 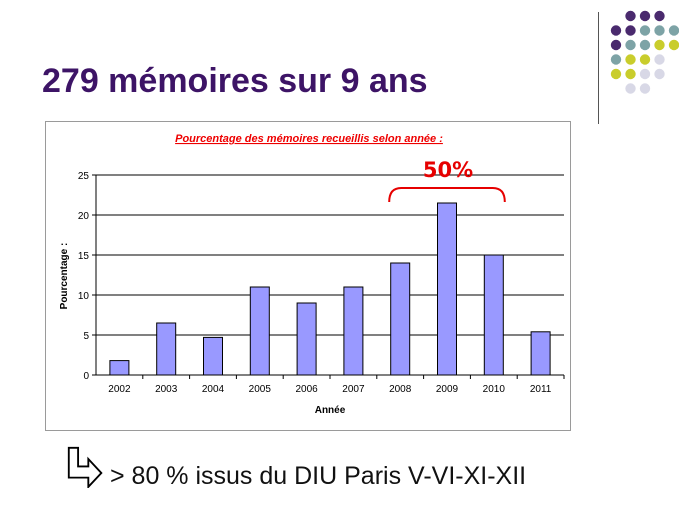 I want to click on x-tick-label: 2004, so click(x=213, y=389).